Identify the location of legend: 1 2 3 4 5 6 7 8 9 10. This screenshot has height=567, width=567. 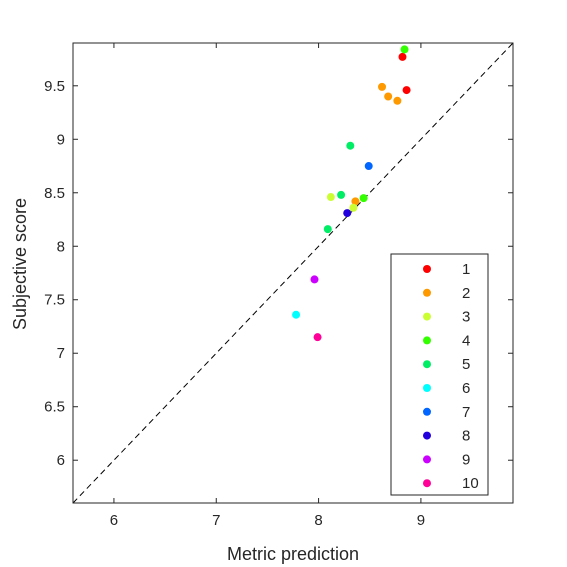
(439, 374).